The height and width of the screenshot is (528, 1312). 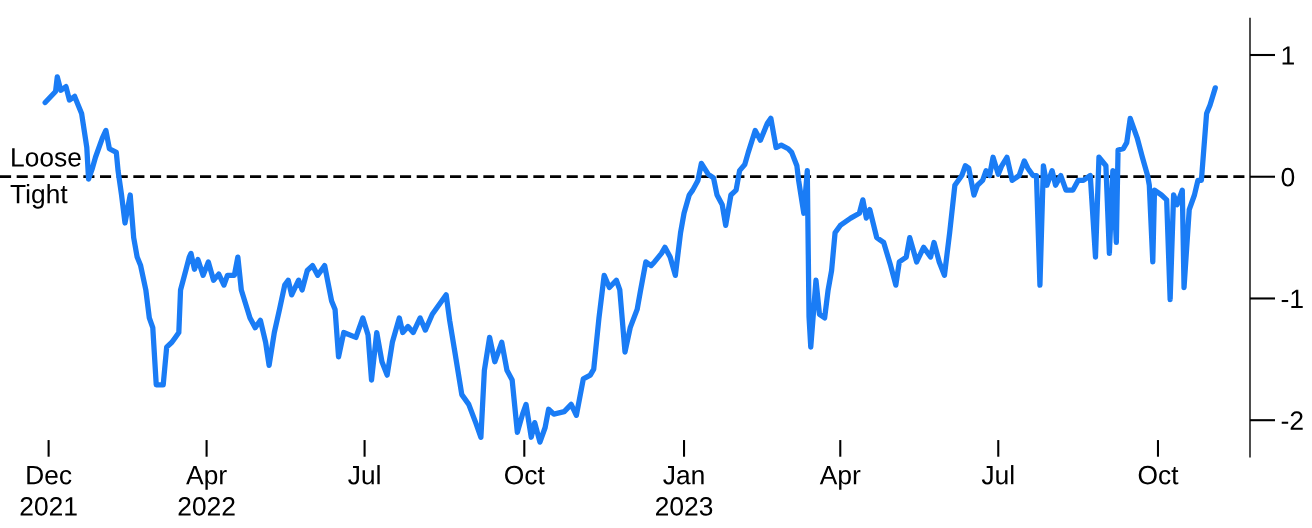 What do you see at coordinates (48, 491) in the screenshot?
I see `x-tick-label: Dec 2021` at bounding box center [48, 491].